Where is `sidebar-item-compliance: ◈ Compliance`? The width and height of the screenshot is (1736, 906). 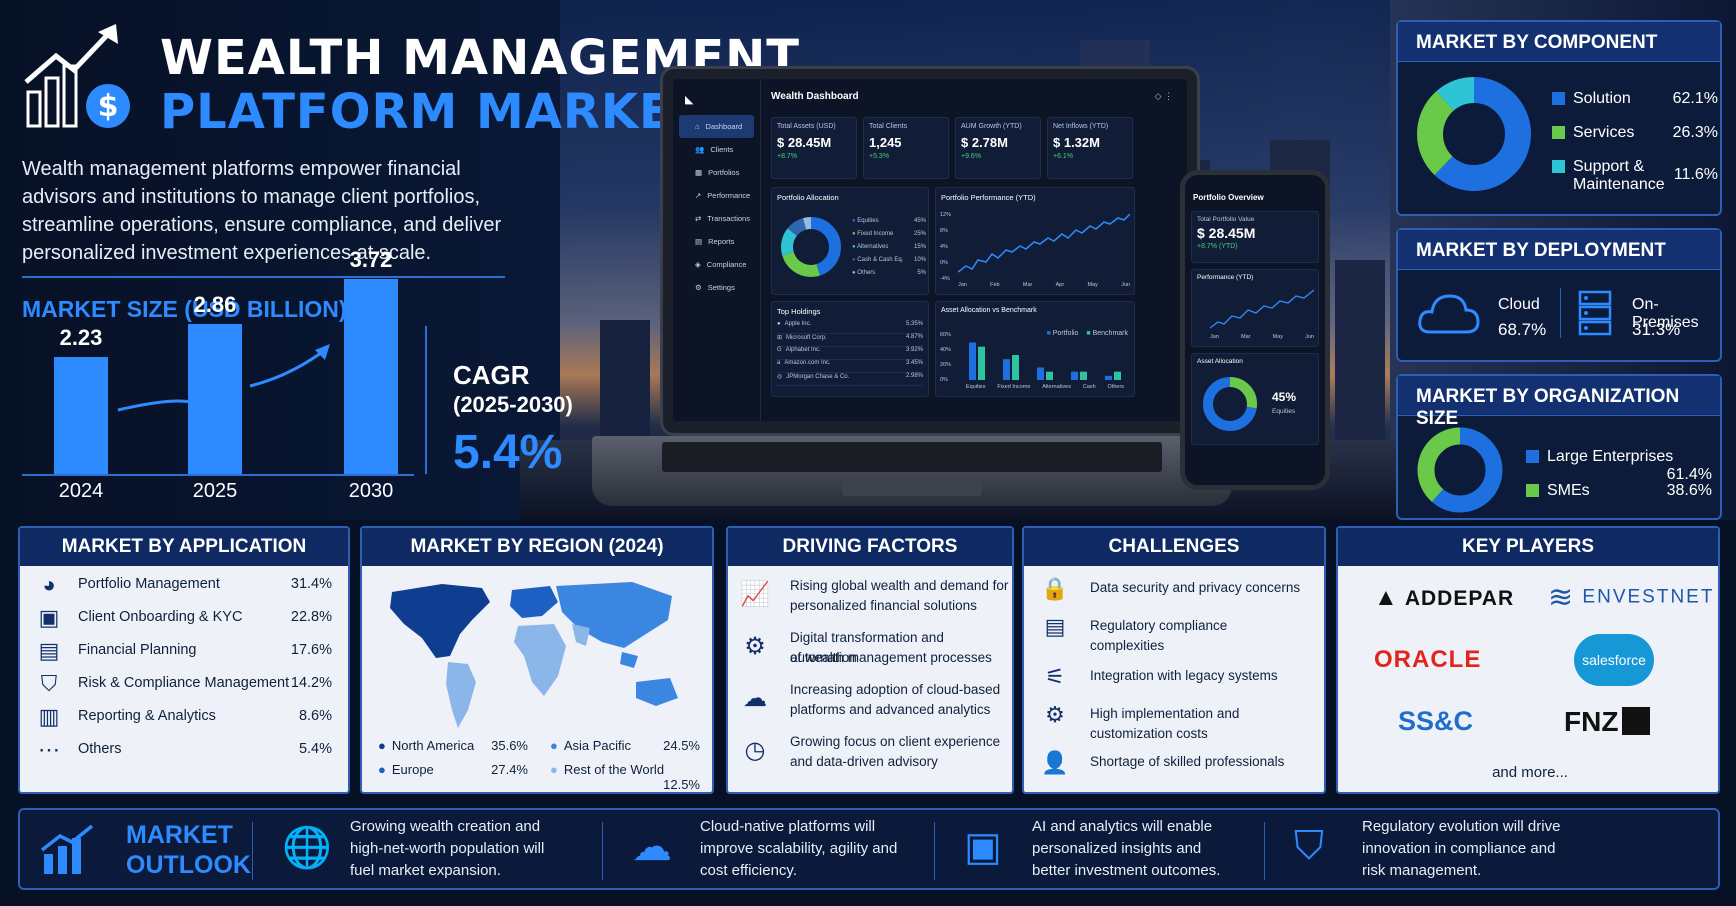
sidebar-item-compliance: ◈ Compliance is located at coordinates (716, 264).